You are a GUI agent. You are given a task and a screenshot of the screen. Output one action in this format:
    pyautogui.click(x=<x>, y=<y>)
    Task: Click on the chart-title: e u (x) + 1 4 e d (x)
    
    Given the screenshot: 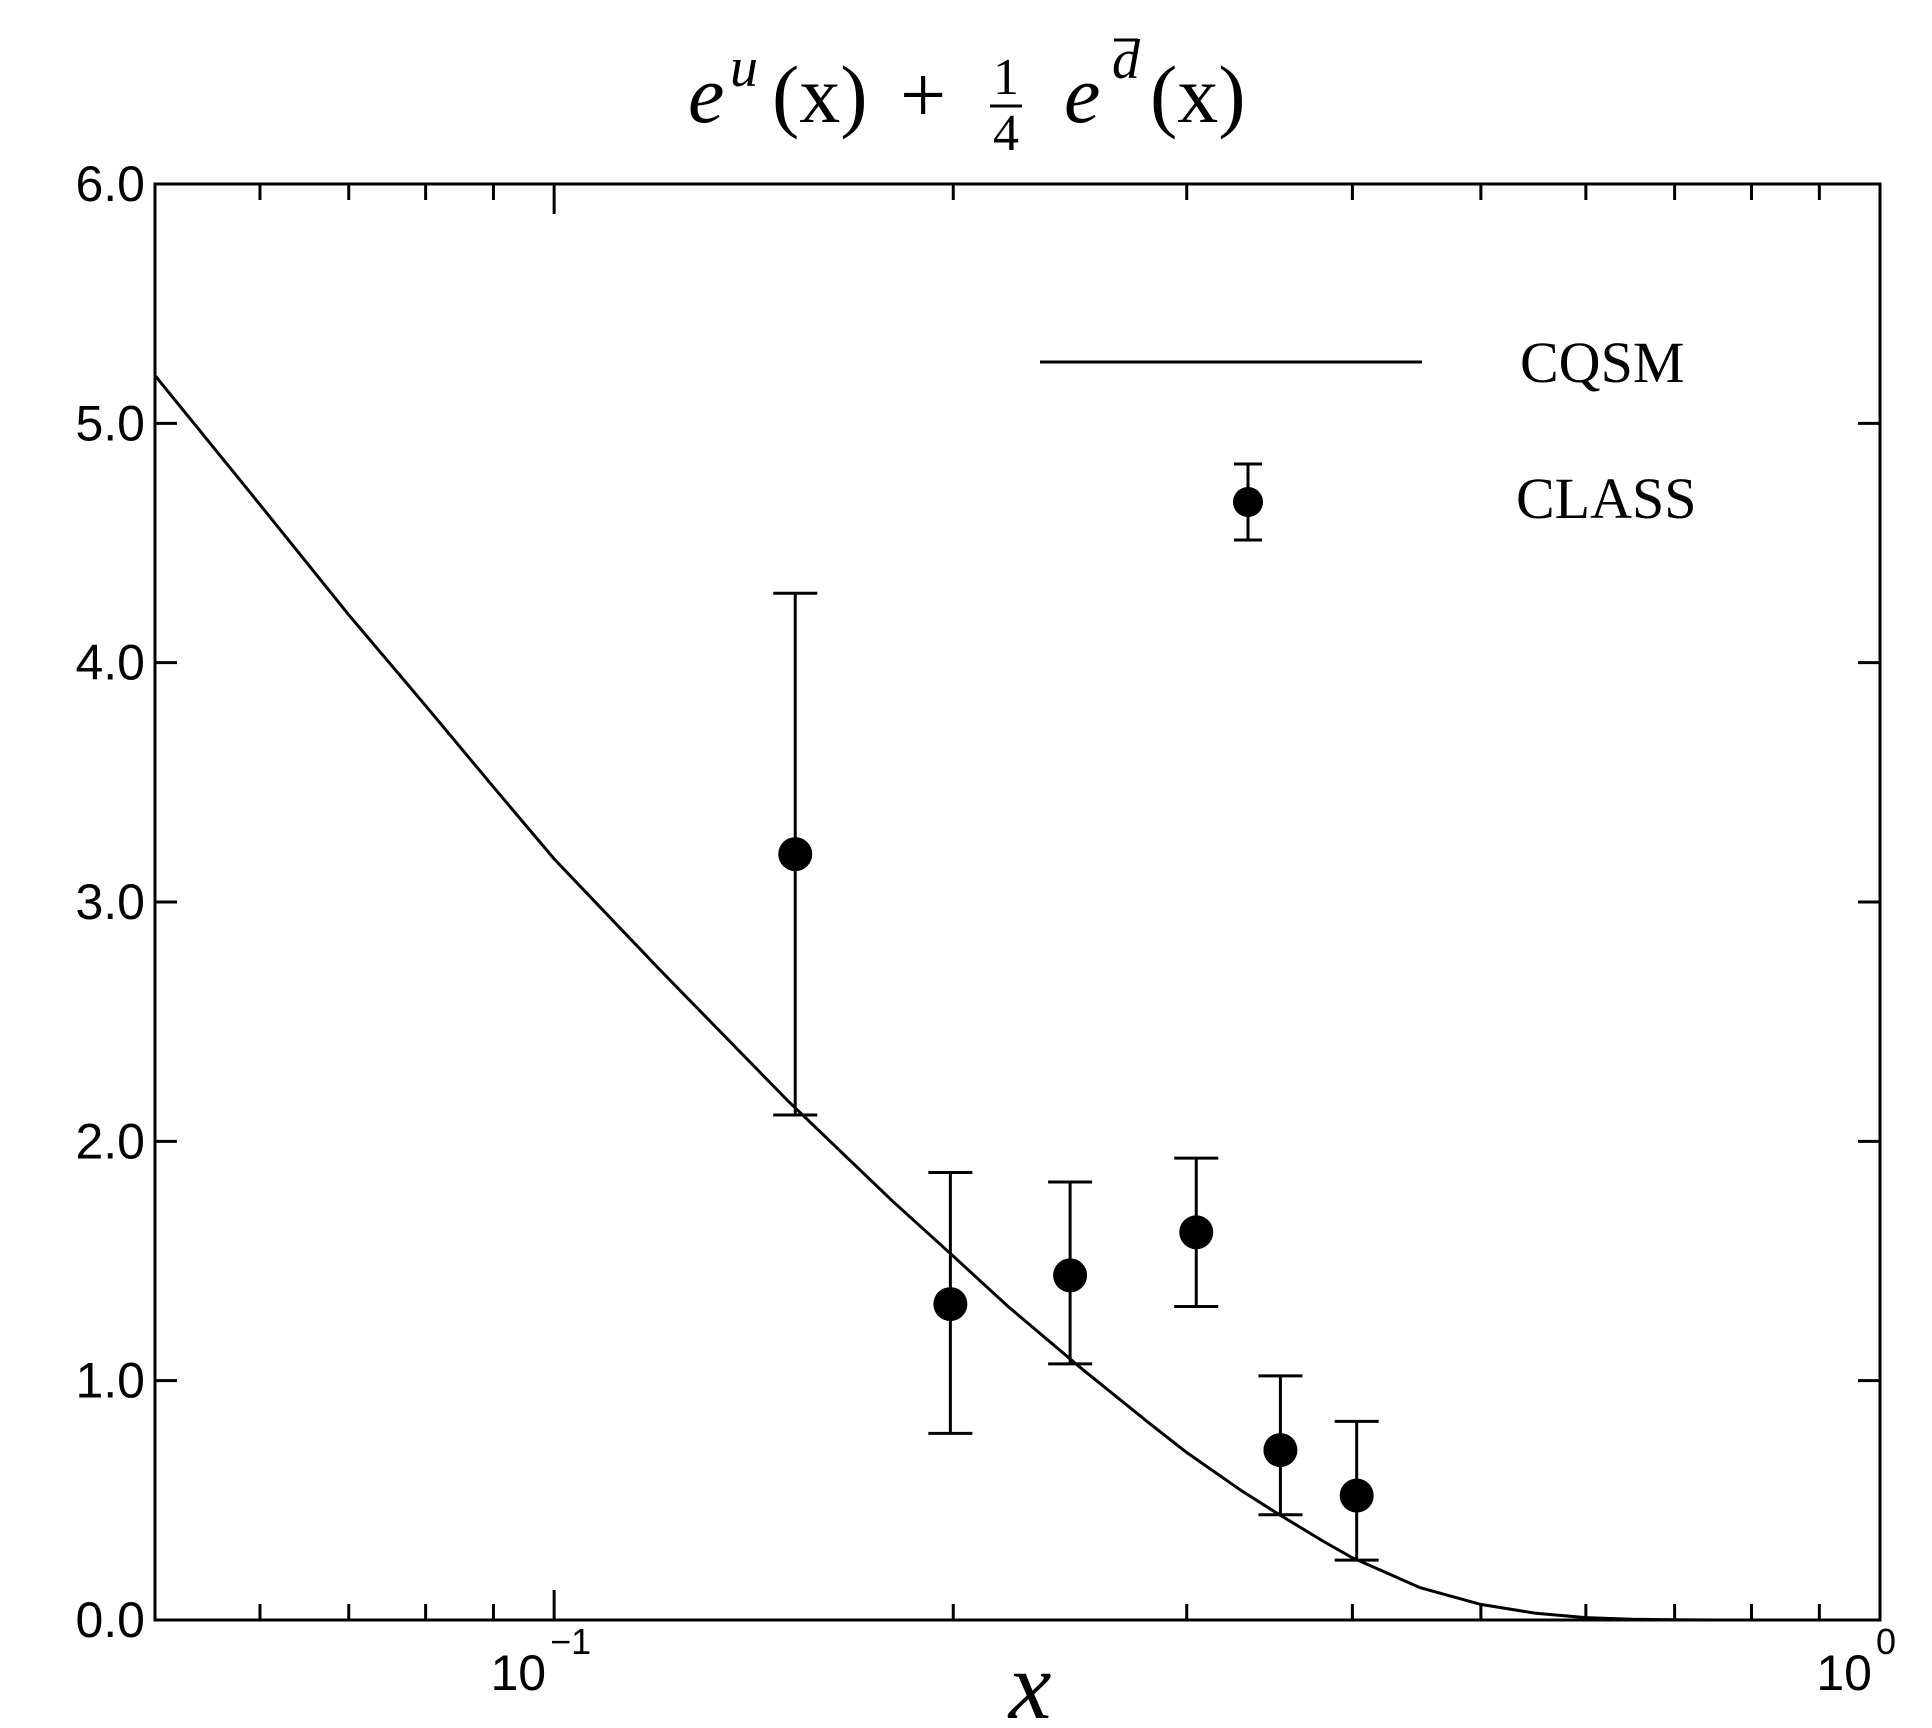 What is the action you would take?
    pyautogui.click(x=967, y=95)
    